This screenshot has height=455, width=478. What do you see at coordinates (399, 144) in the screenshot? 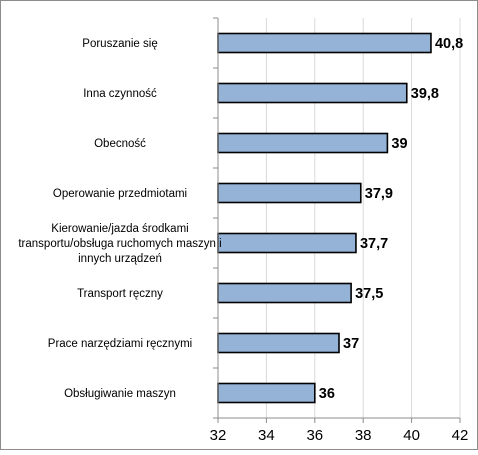
I see `data-label-2: 39` at bounding box center [399, 144].